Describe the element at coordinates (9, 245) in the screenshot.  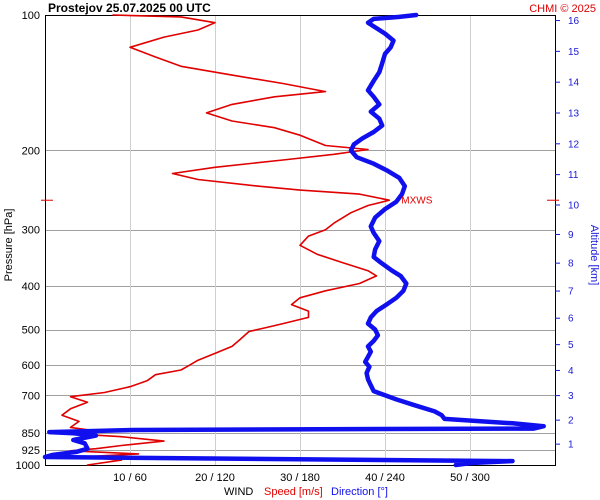
I see `pressure-axis-title: Pressure [hPa]` at that location.